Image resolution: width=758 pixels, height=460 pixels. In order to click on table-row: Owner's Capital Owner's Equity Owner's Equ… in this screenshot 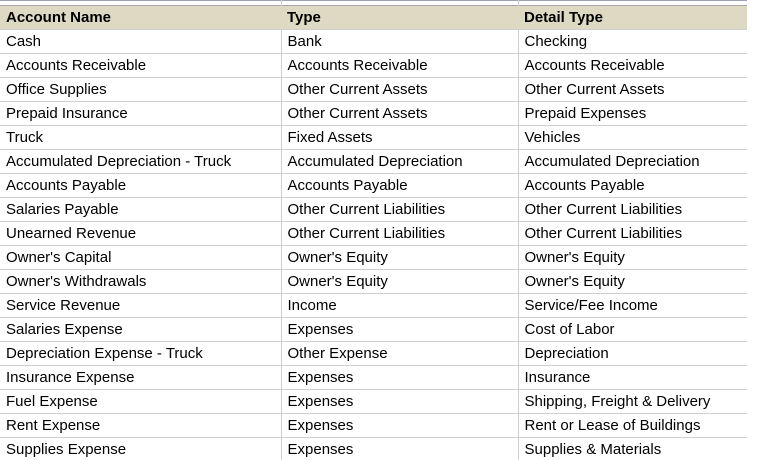, I will do `click(374, 257)`.